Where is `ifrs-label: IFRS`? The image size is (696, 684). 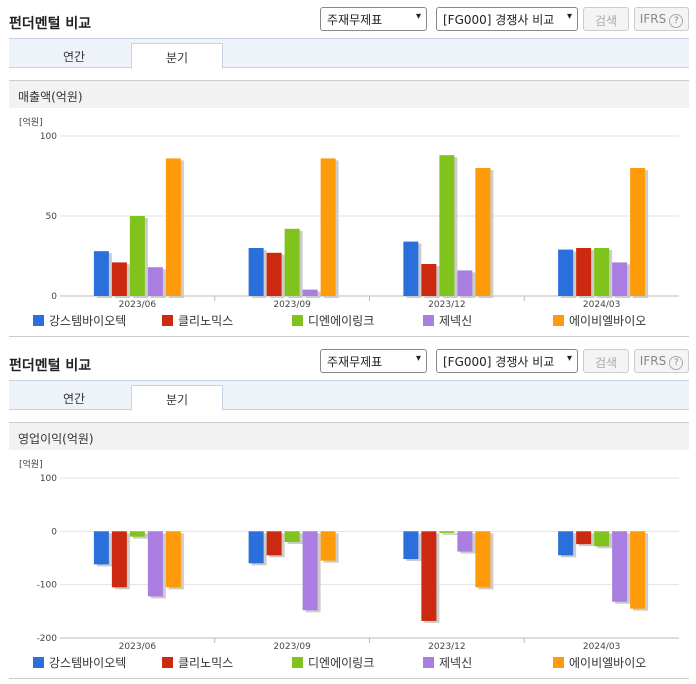
ifrs-label: IFRS is located at coordinates (653, 361).